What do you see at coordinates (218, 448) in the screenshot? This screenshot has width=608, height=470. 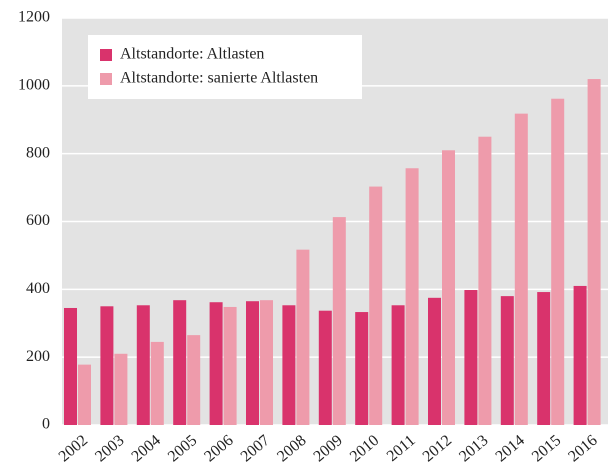 I see `x-tick-label: 2006` at bounding box center [218, 448].